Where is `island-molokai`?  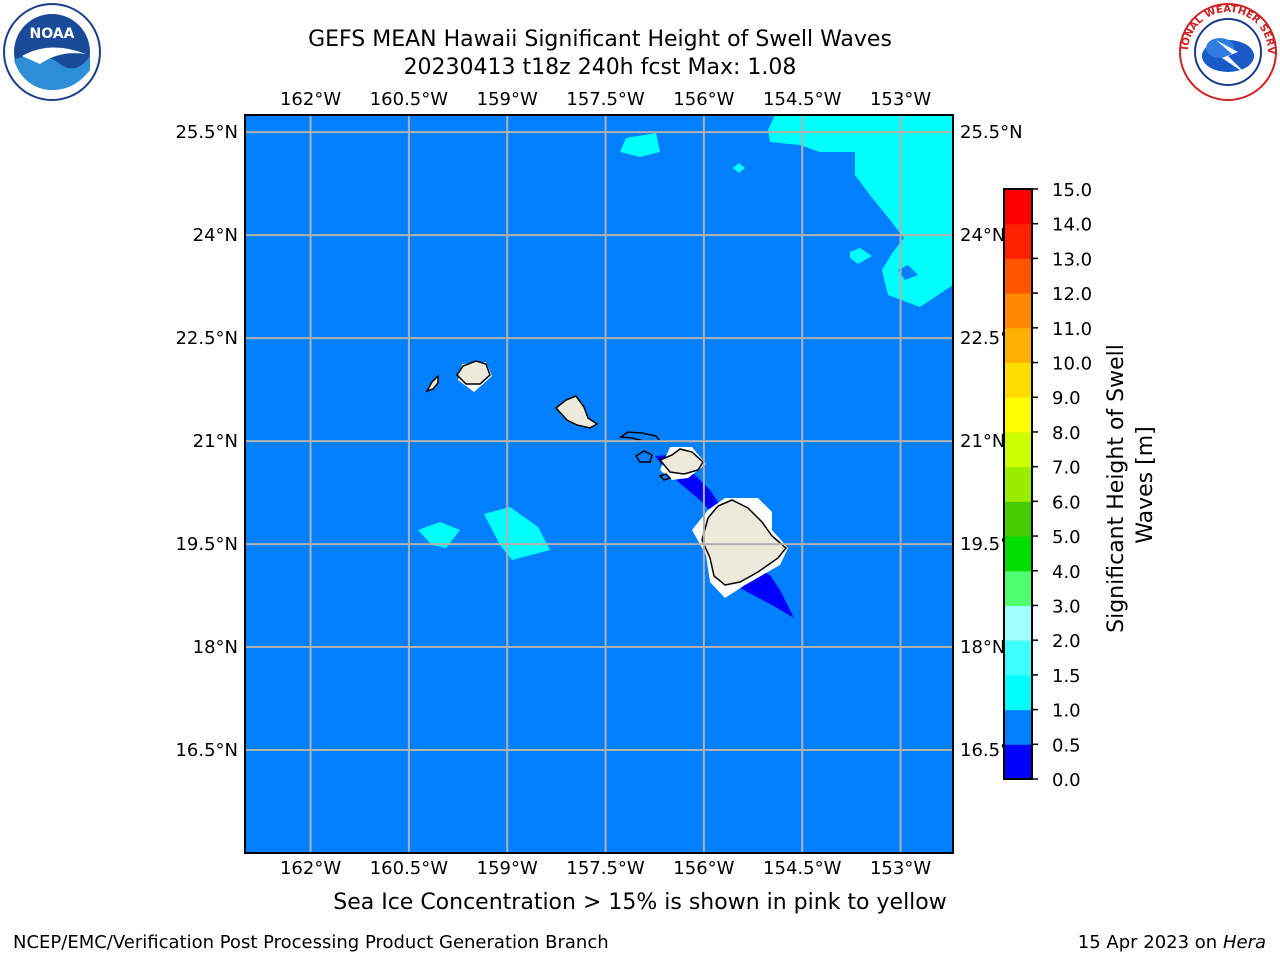
island-molokai is located at coordinates (640, 436).